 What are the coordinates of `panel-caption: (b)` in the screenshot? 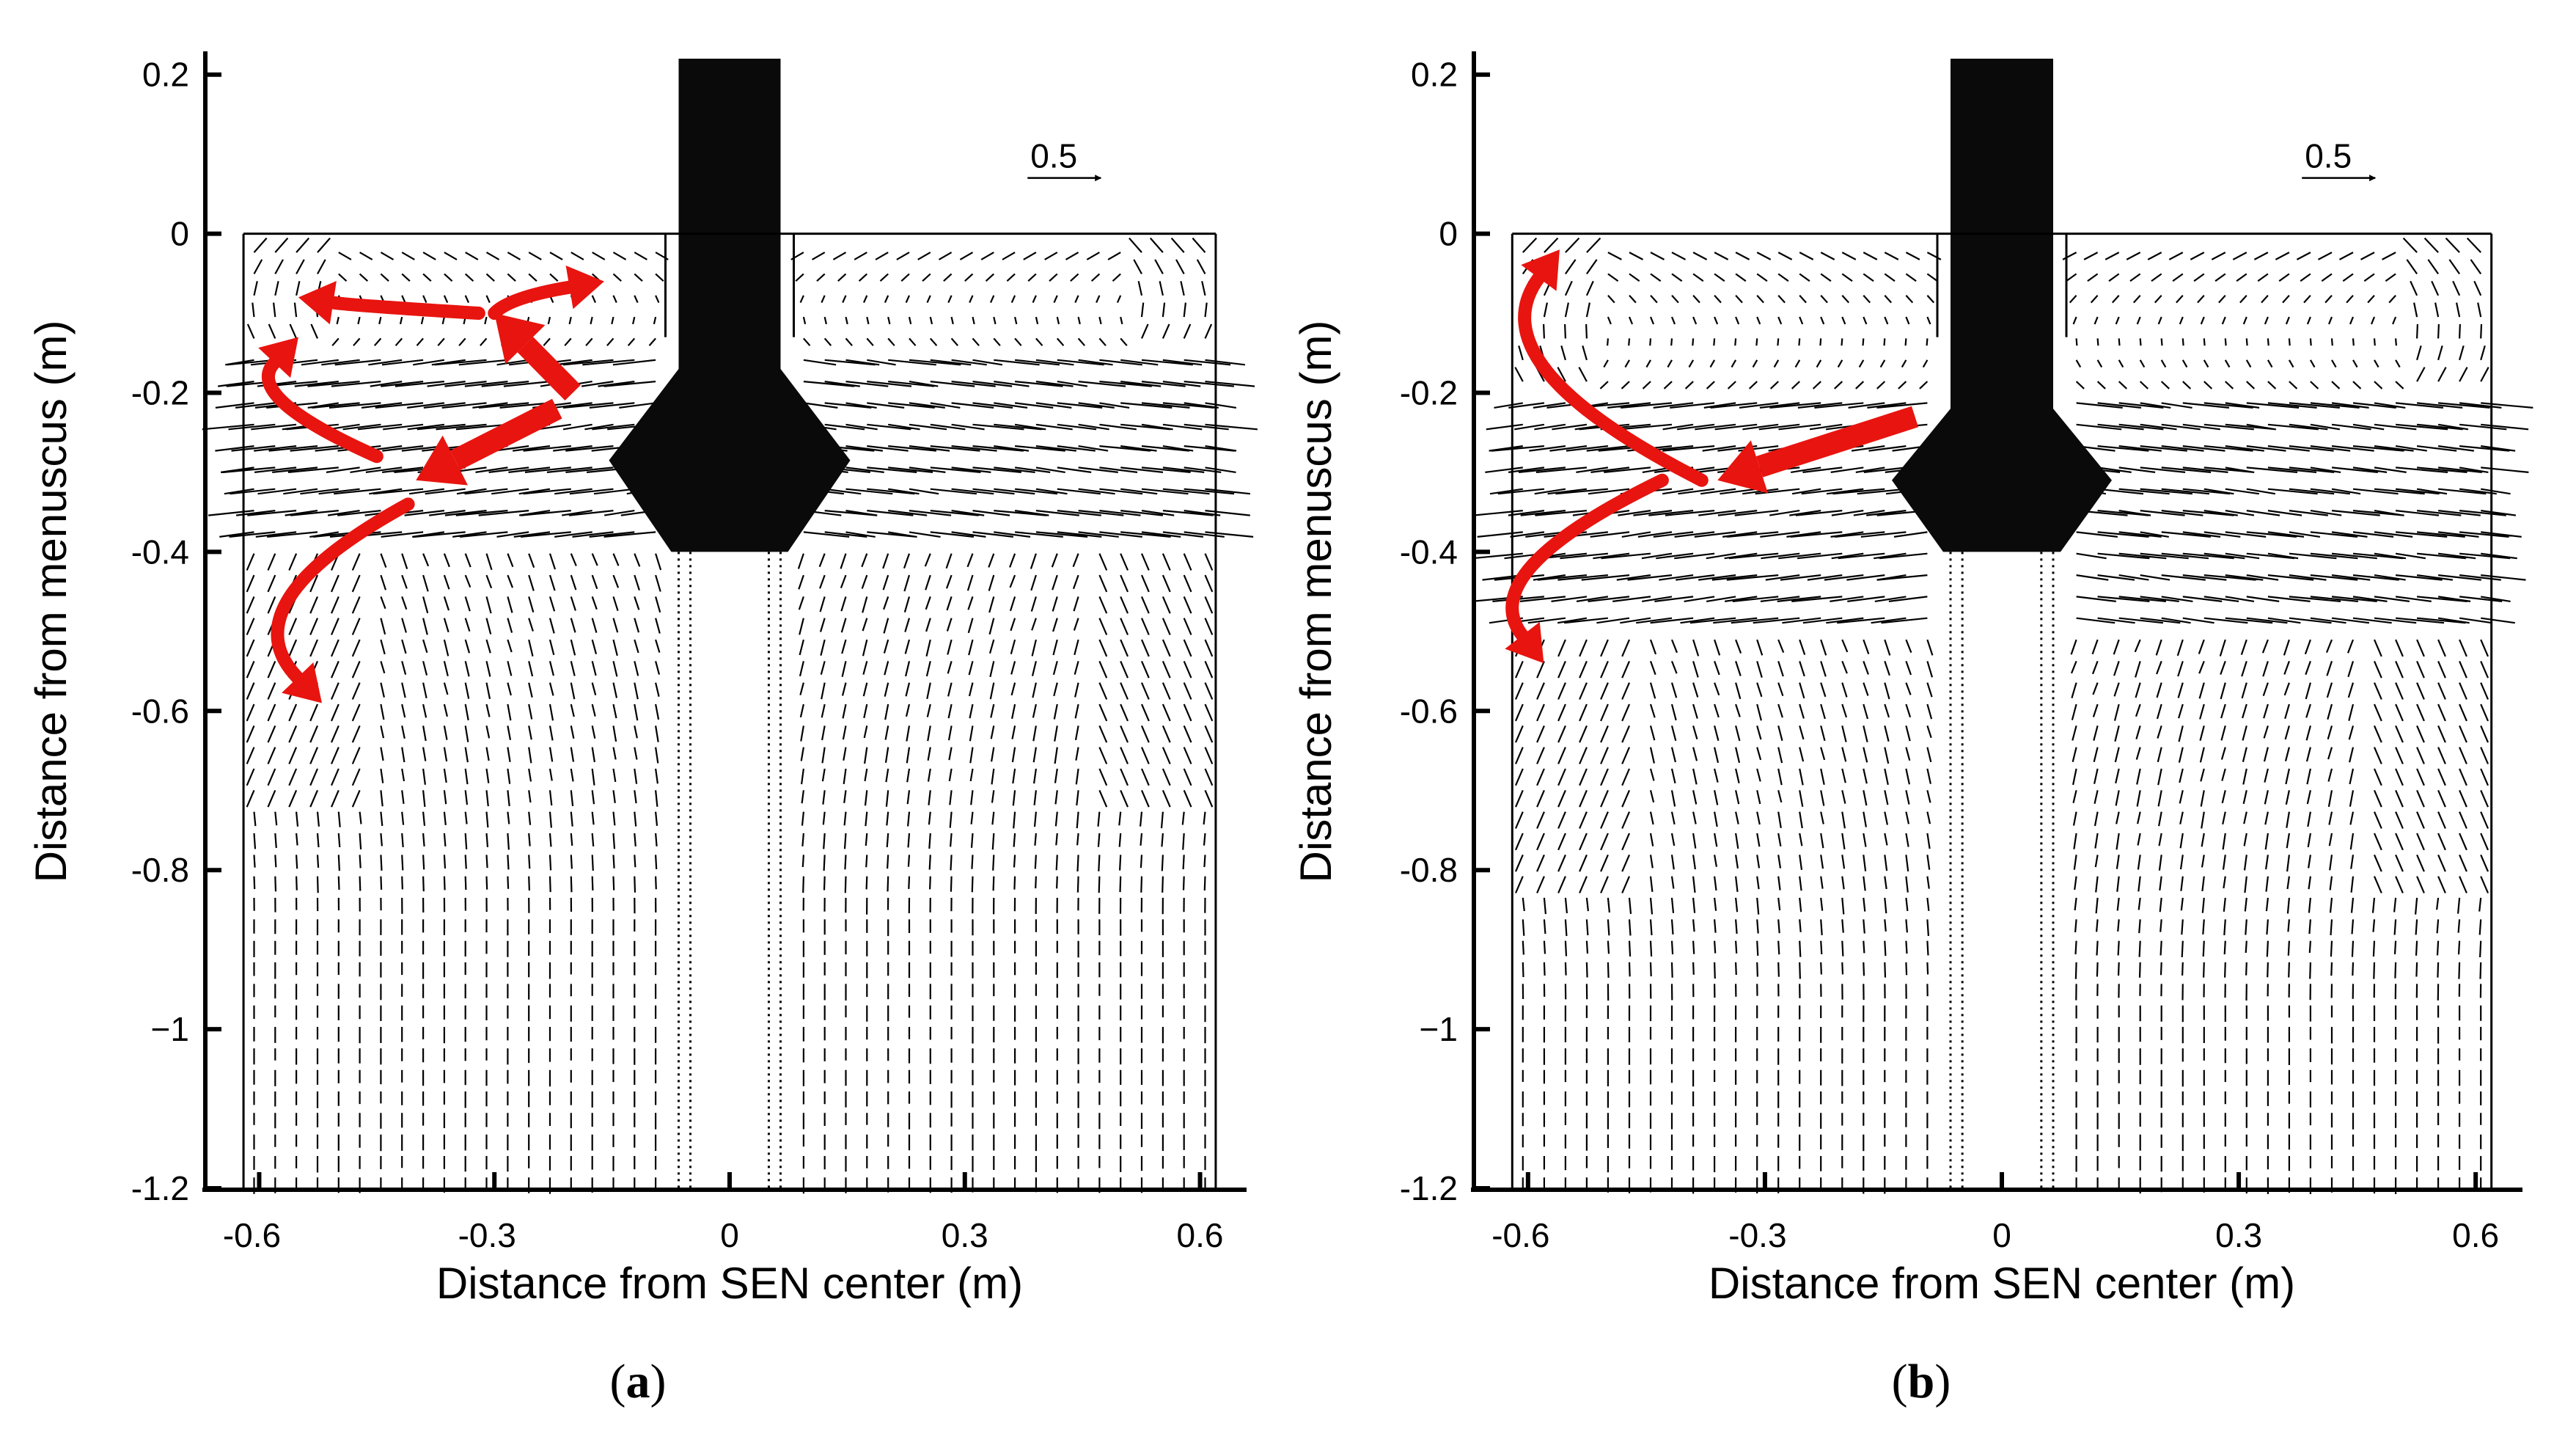 It's located at (1922, 1381).